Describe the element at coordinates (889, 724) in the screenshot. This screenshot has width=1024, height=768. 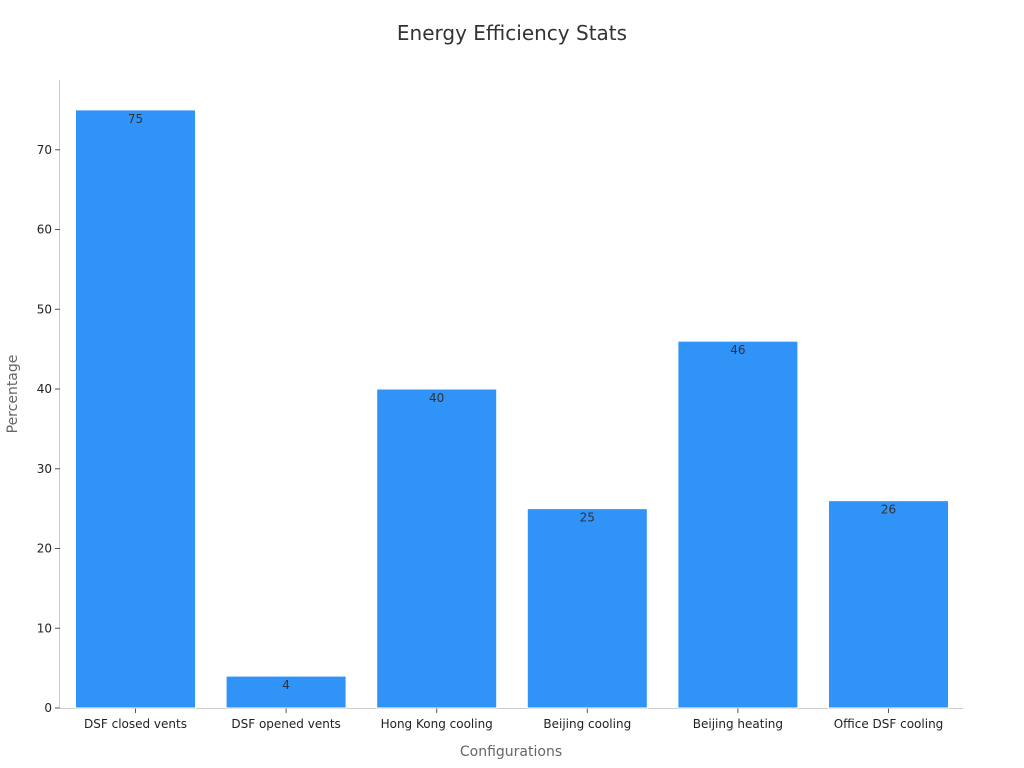
I see `x-tick-label: Office DSF cooling` at that location.